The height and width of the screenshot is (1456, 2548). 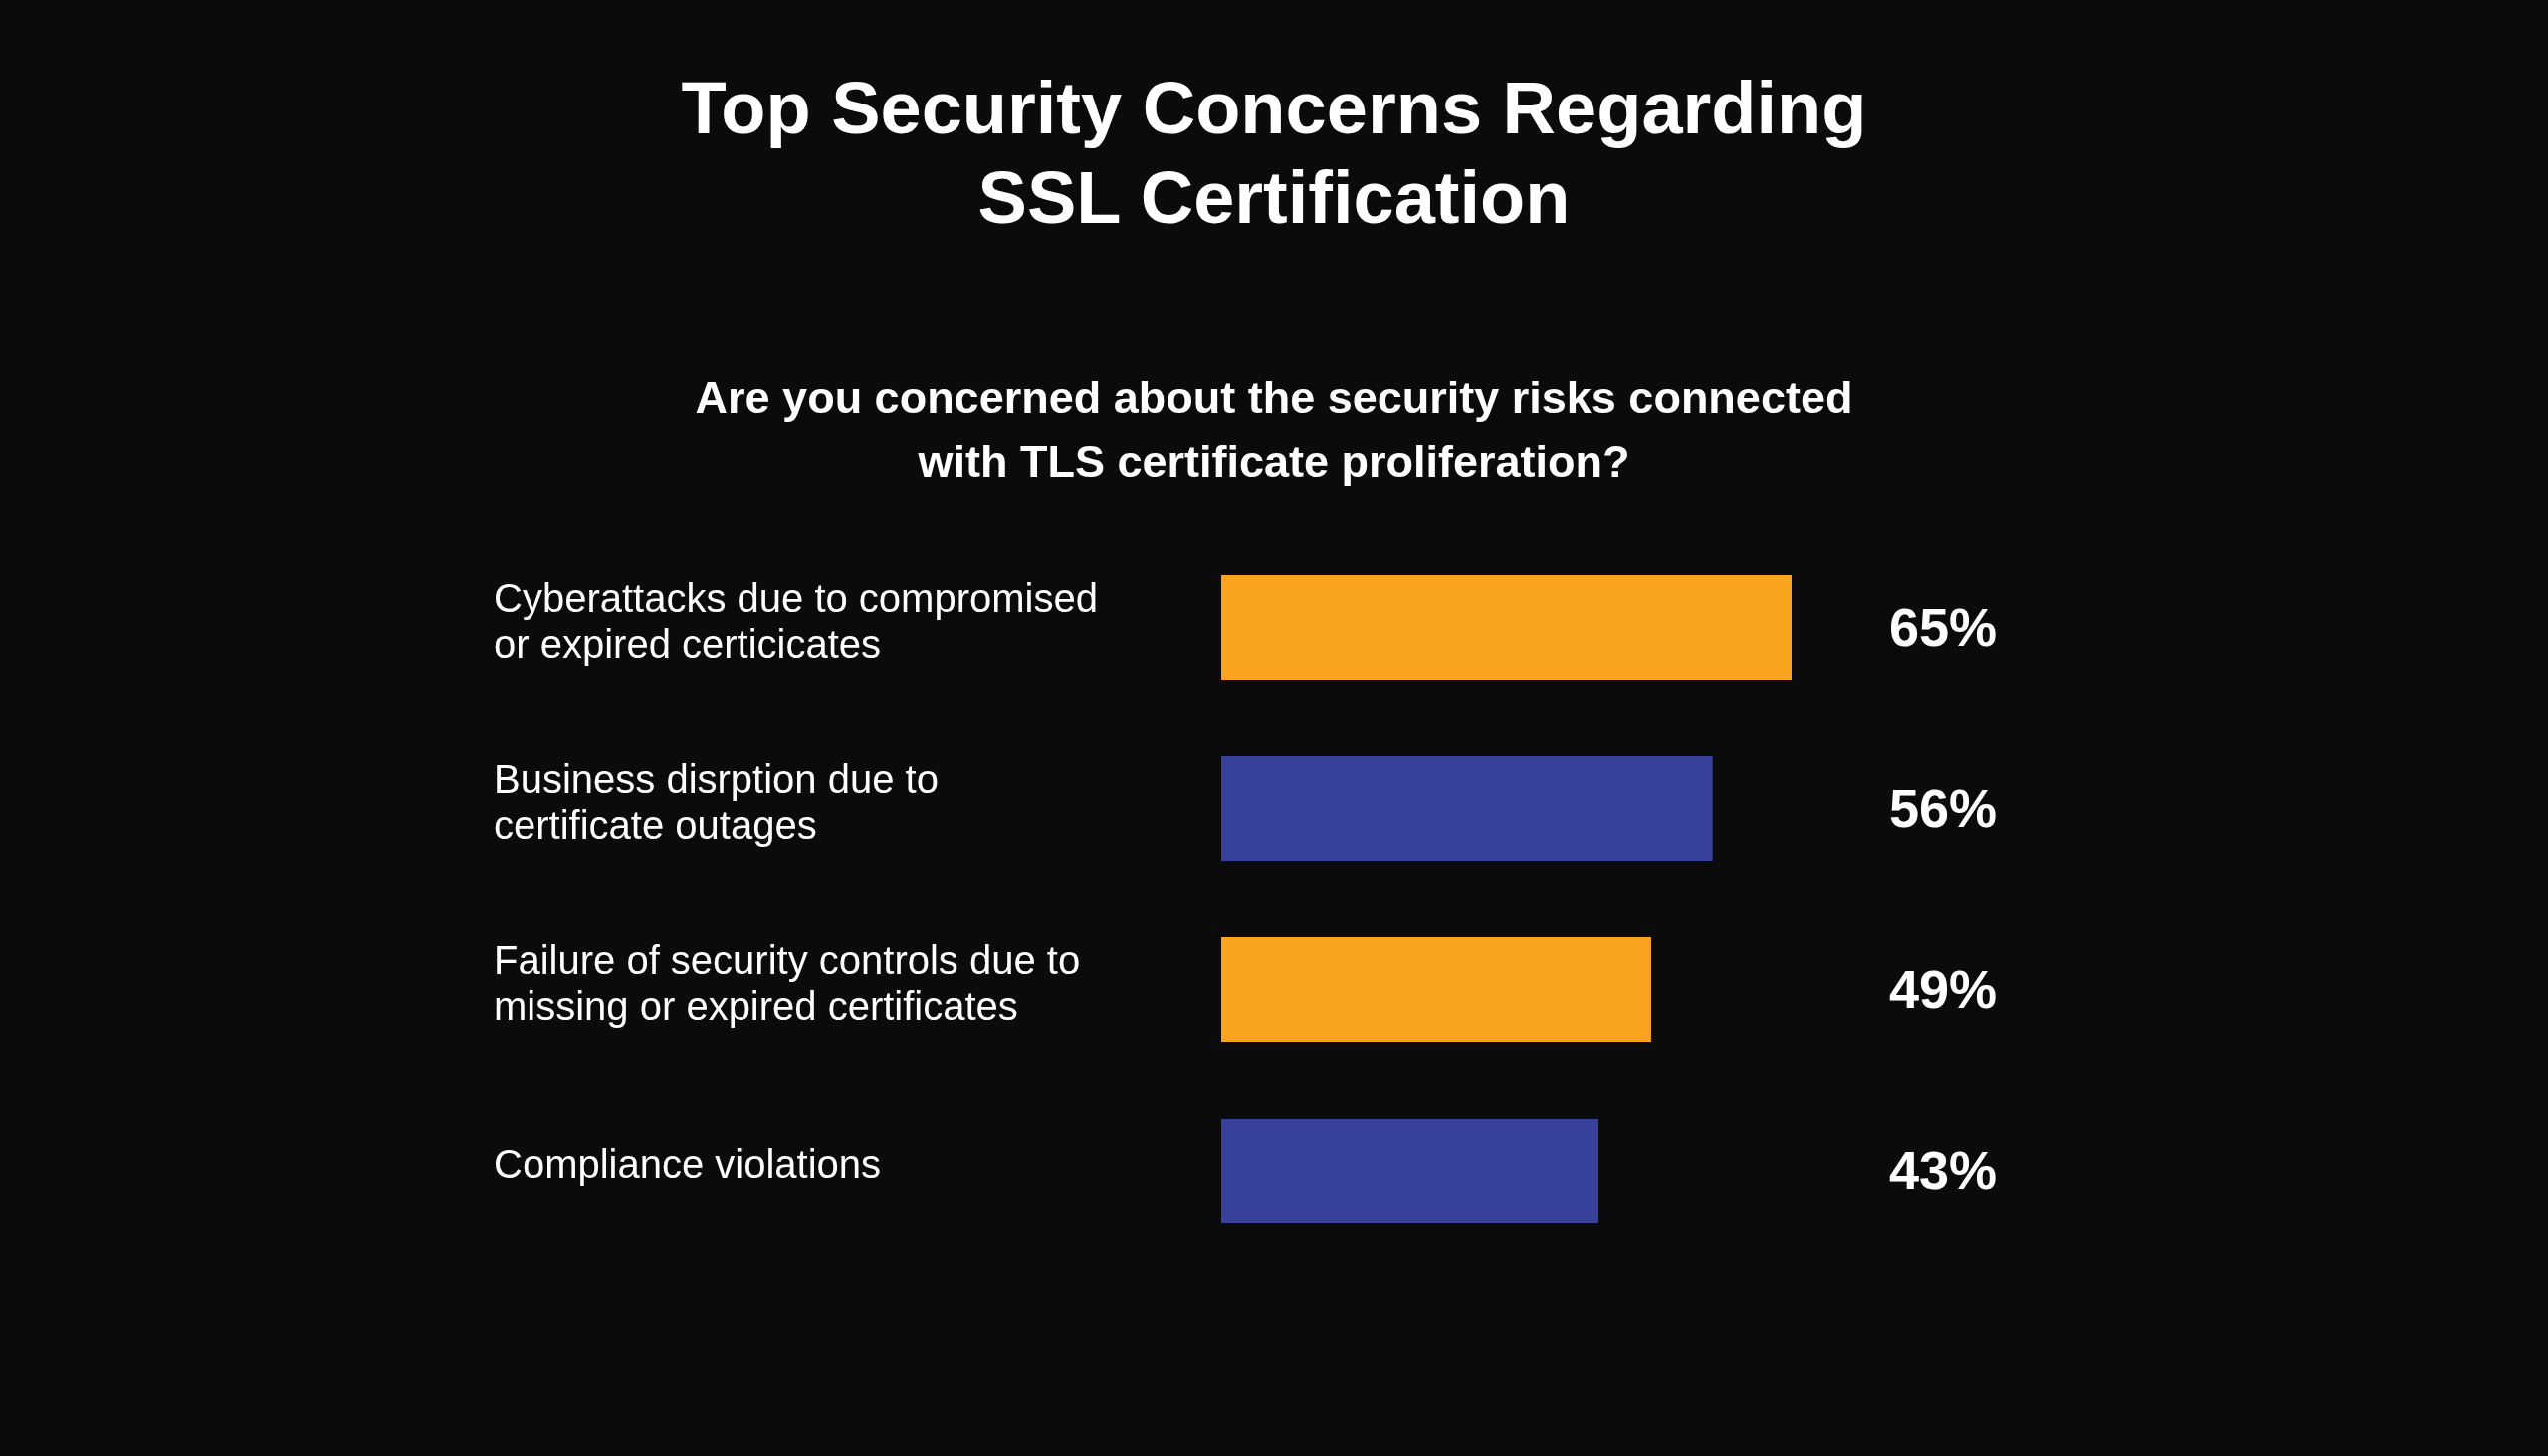 I want to click on chart-subtitle: Are you concerned about the security risks connected with TLS certificate proliferation?, so click(x=1274, y=430).